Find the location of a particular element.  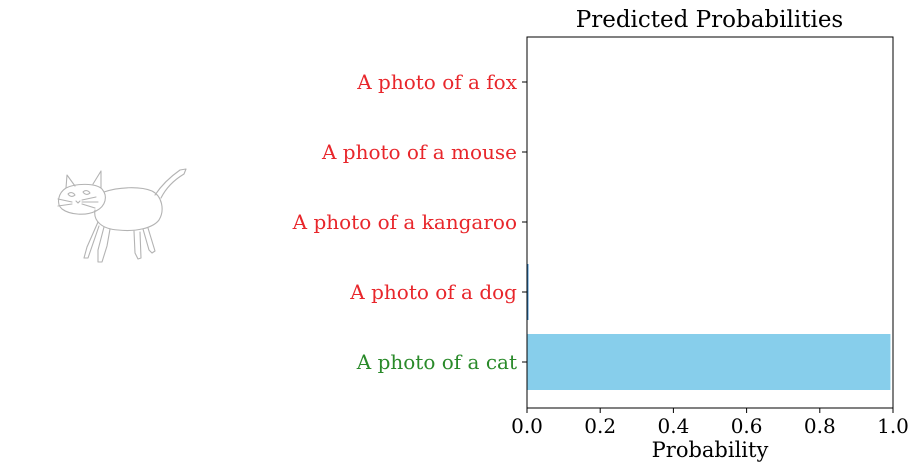

x-axis-ticks: 0.0 0.2 0.4 0.6 0.8 1.0 is located at coordinates (710, 423).